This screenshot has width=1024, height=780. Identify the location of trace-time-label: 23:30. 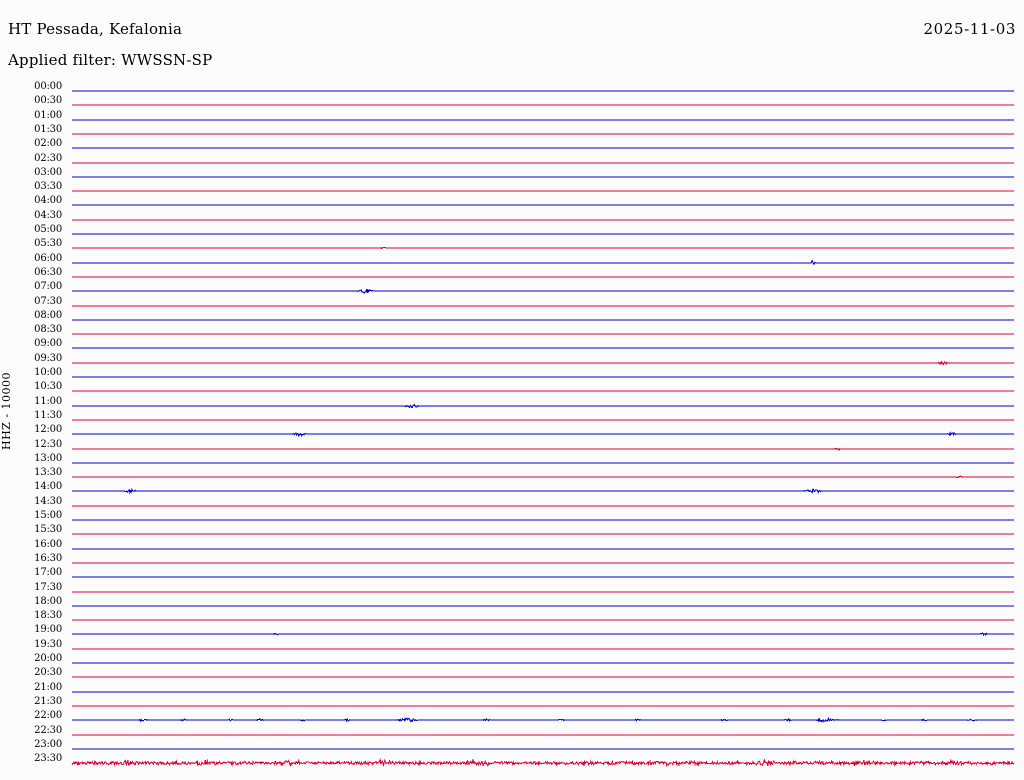
(48, 759).